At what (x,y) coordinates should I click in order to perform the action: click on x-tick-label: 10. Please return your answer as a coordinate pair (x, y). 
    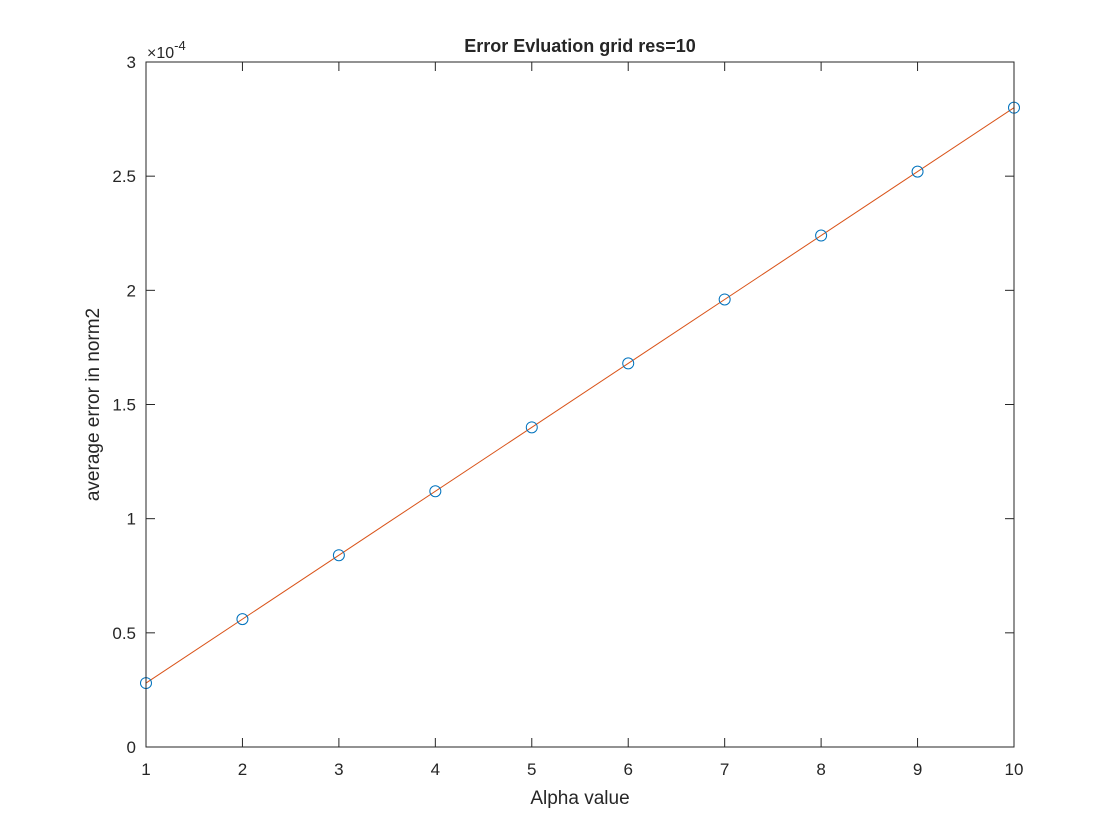
    Looking at the image, I should click on (1014, 769).